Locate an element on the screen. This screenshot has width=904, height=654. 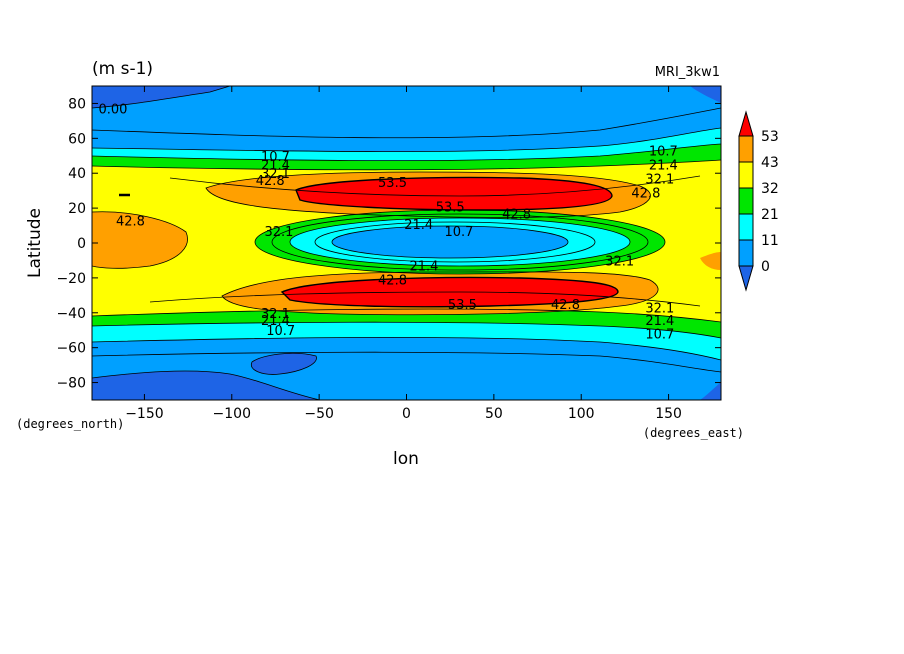
units-title: (m s-1) is located at coordinates (122, 69).